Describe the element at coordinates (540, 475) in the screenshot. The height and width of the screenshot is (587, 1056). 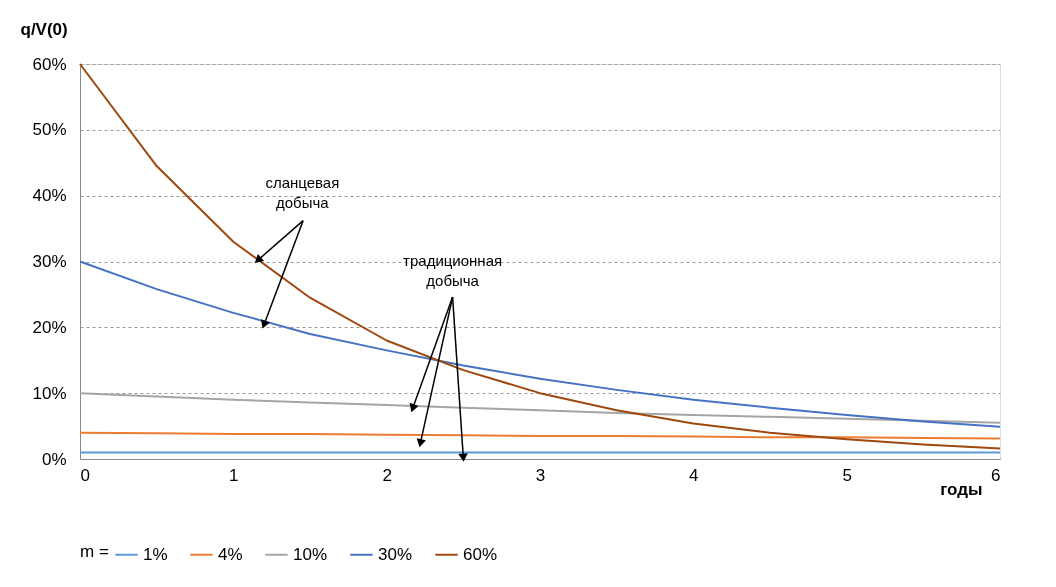
I see `x-tick-label: 3` at that location.